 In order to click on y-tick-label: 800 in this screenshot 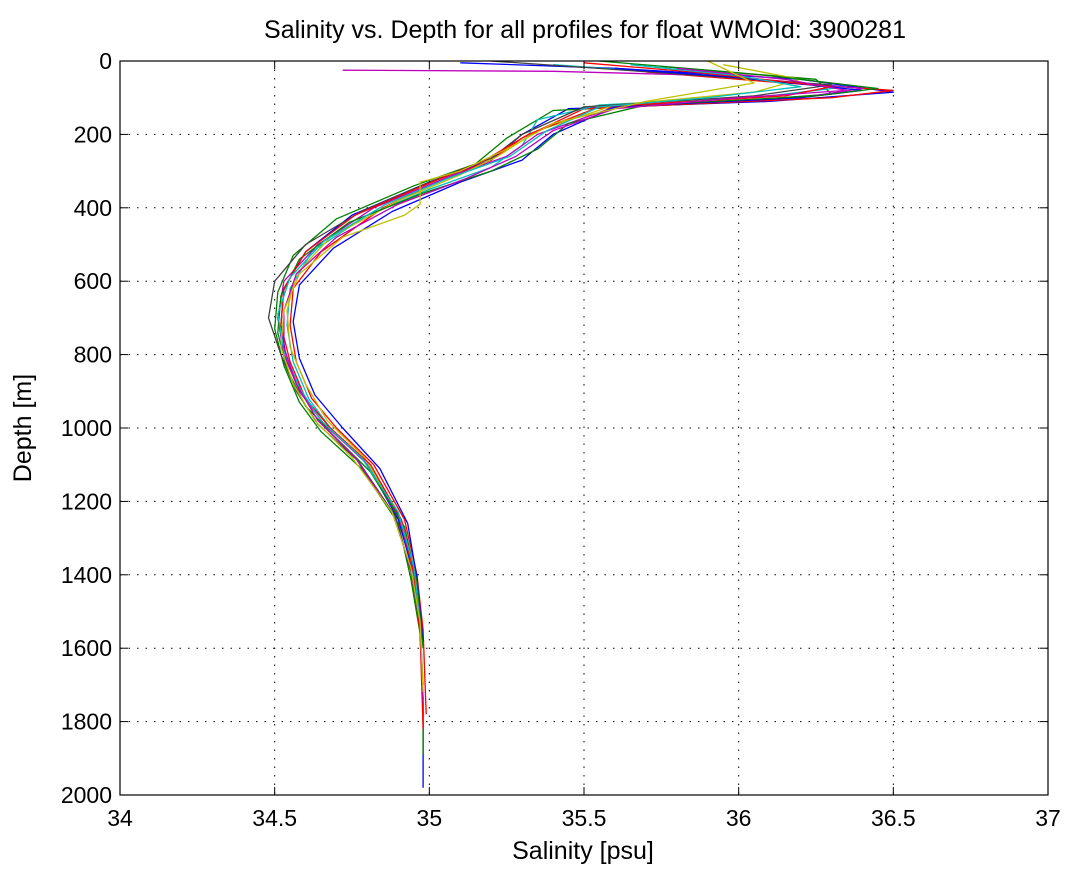, I will do `click(93, 355)`.